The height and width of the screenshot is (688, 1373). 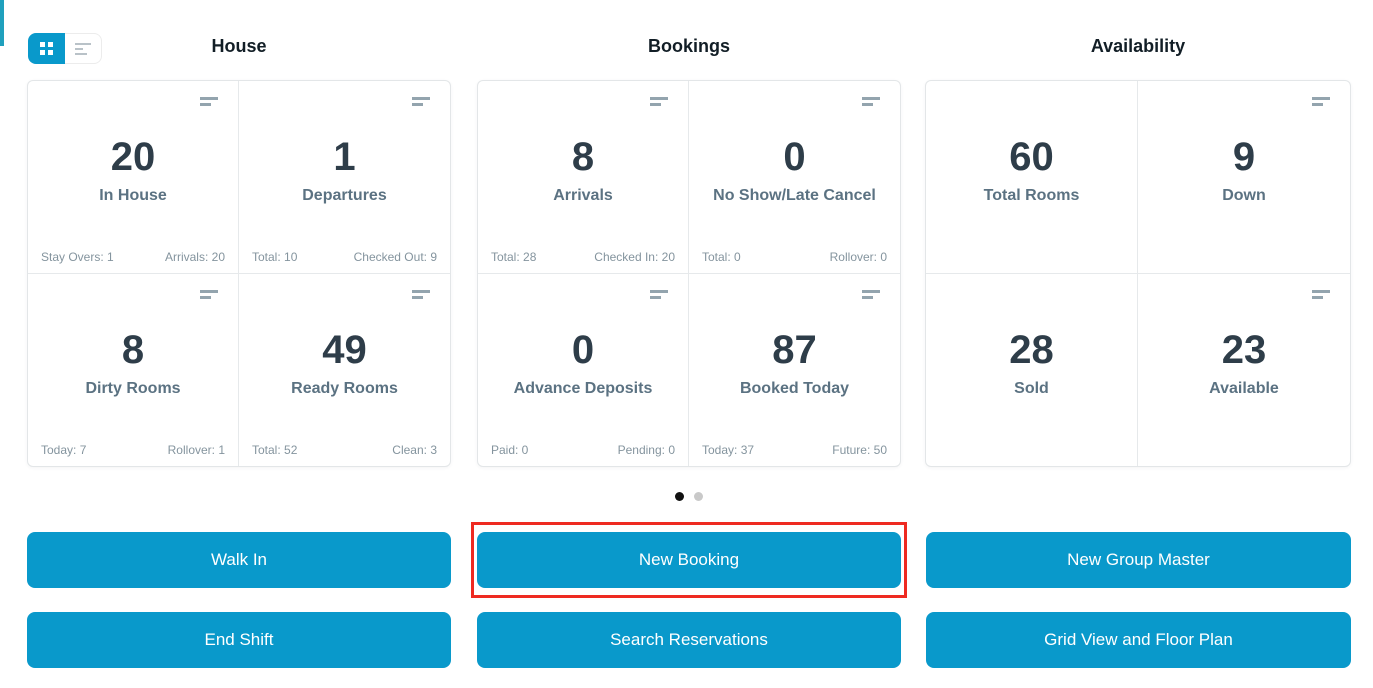 What do you see at coordinates (1138, 560) in the screenshot?
I see `new-group-master-button: New Group Master` at bounding box center [1138, 560].